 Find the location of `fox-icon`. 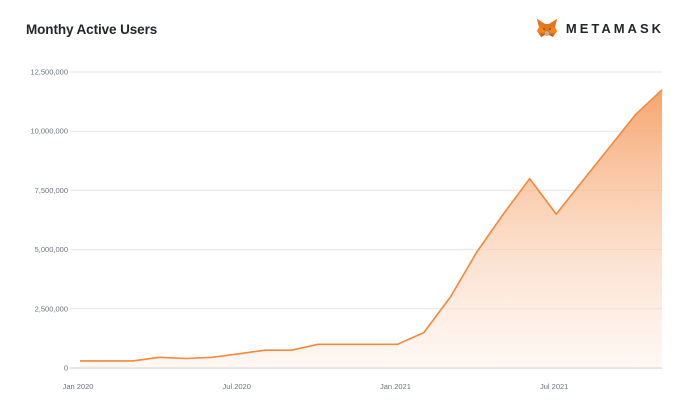

fox-icon is located at coordinates (546, 28).